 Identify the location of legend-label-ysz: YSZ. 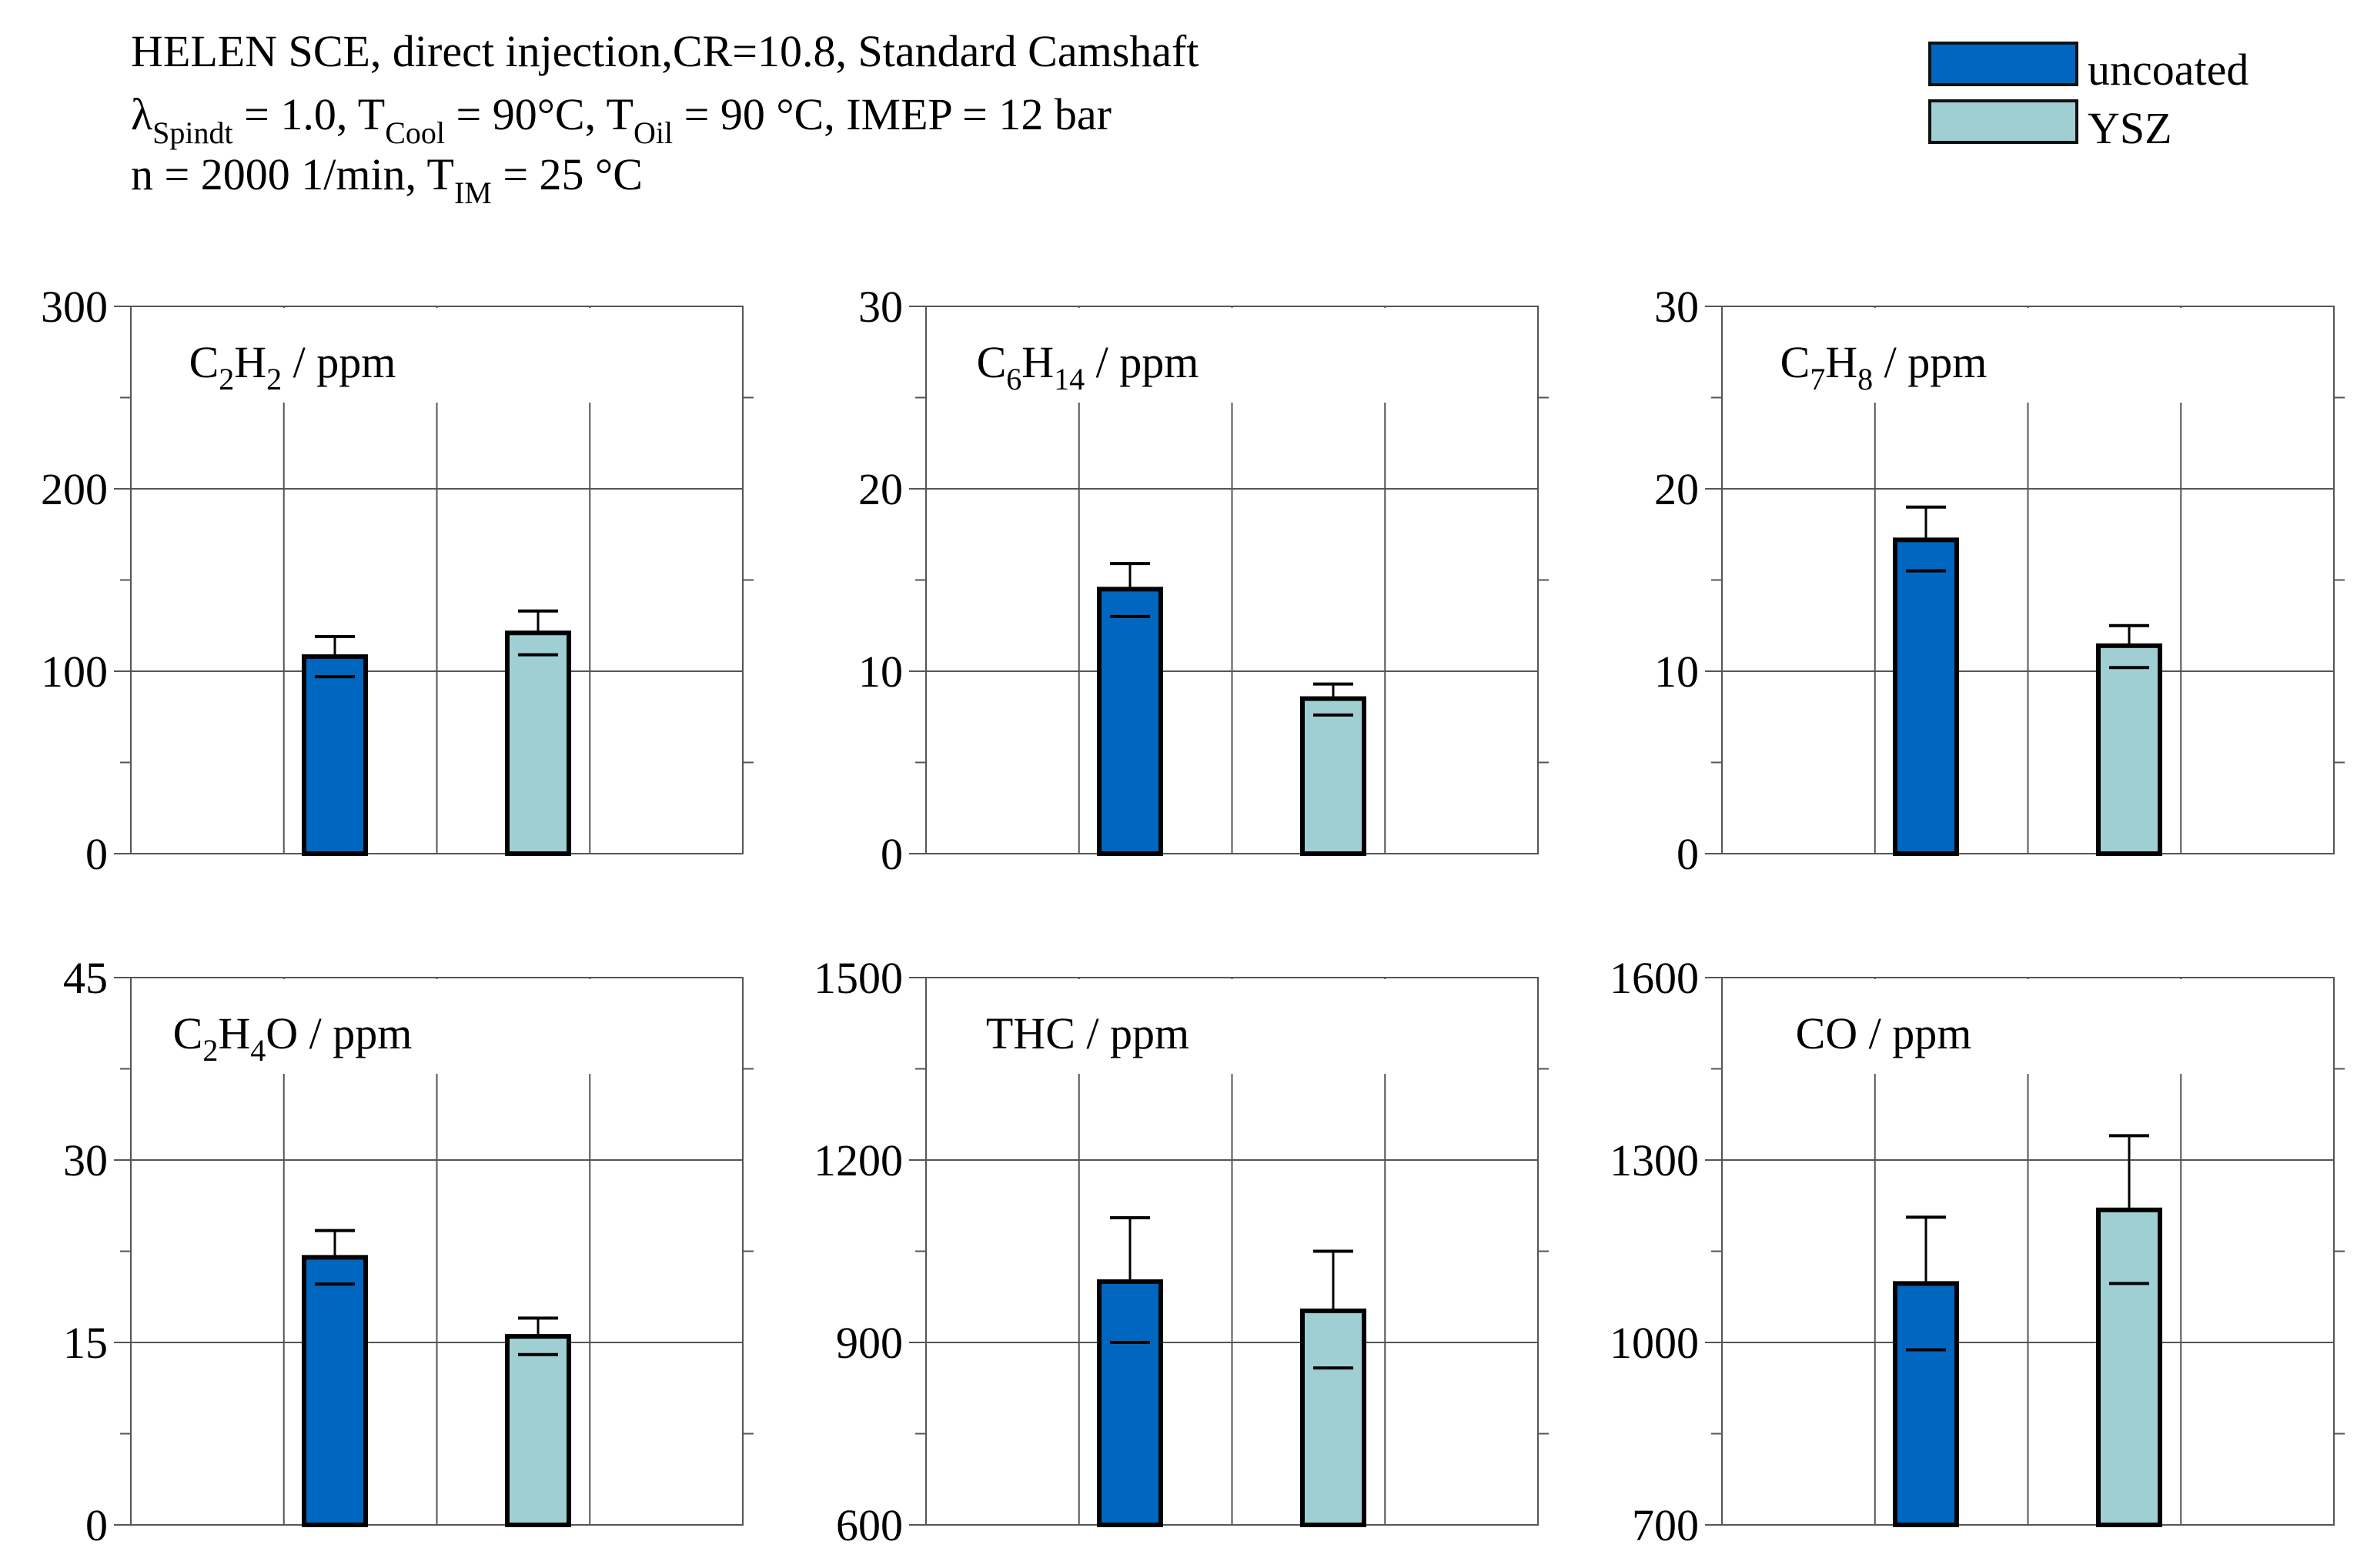
(2130, 128).